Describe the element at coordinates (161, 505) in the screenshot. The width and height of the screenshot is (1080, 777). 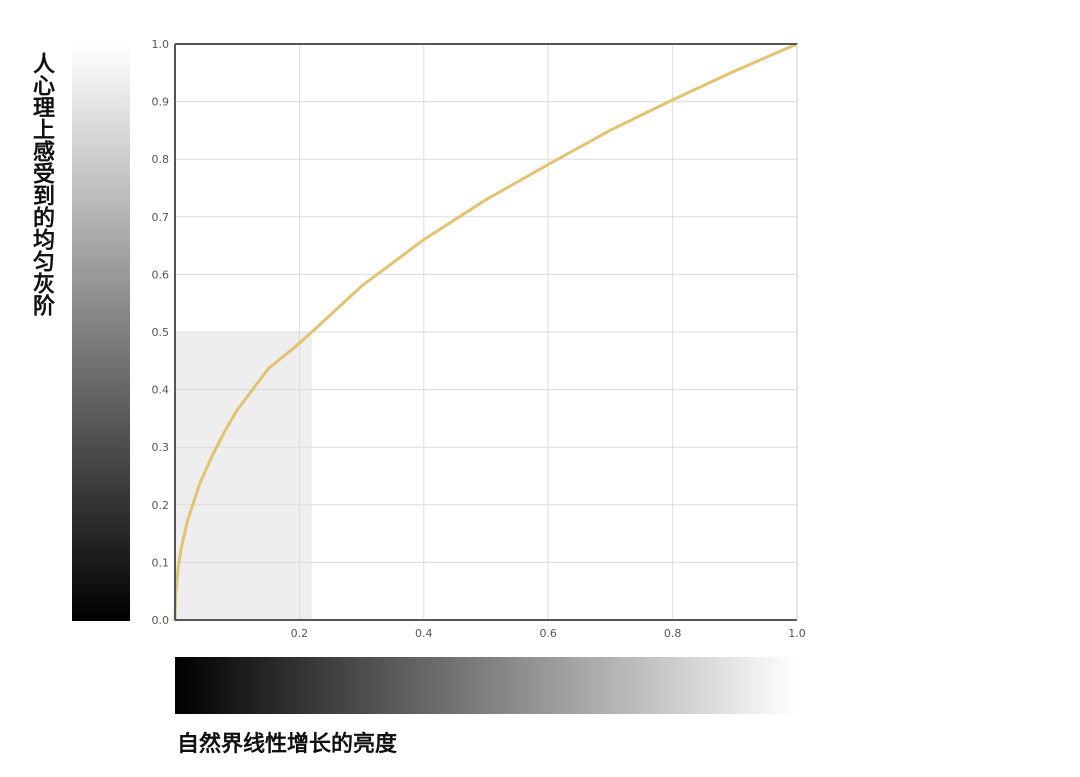
I see `y-tick-label-2: 0.2` at that location.